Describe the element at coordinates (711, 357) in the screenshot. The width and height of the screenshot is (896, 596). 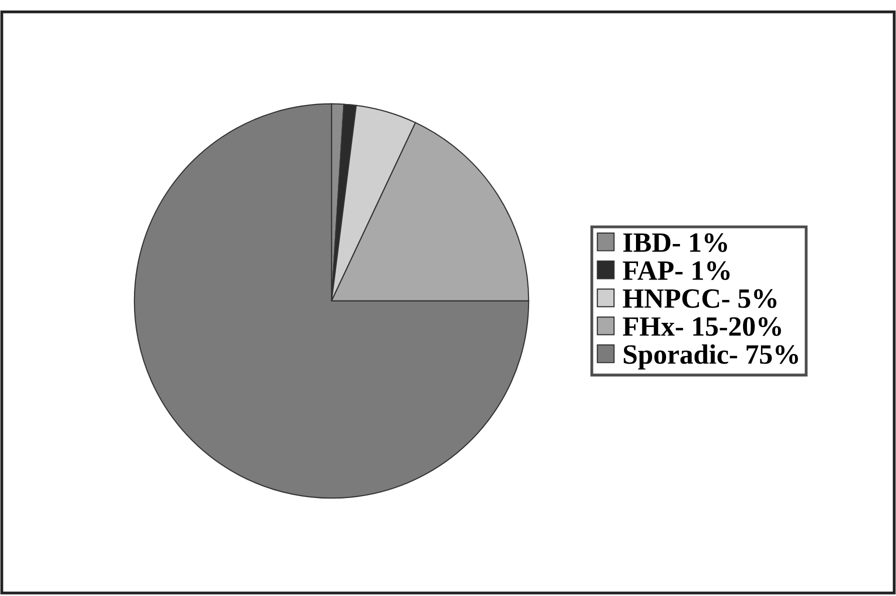
I see `legend-label: Sporadic- 75%` at that location.